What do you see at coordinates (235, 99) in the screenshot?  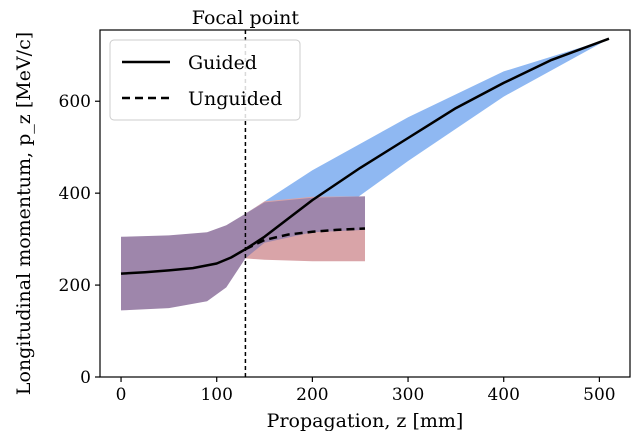 I see `legend-label-unguided: Unguided` at bounding box center [235, 99].